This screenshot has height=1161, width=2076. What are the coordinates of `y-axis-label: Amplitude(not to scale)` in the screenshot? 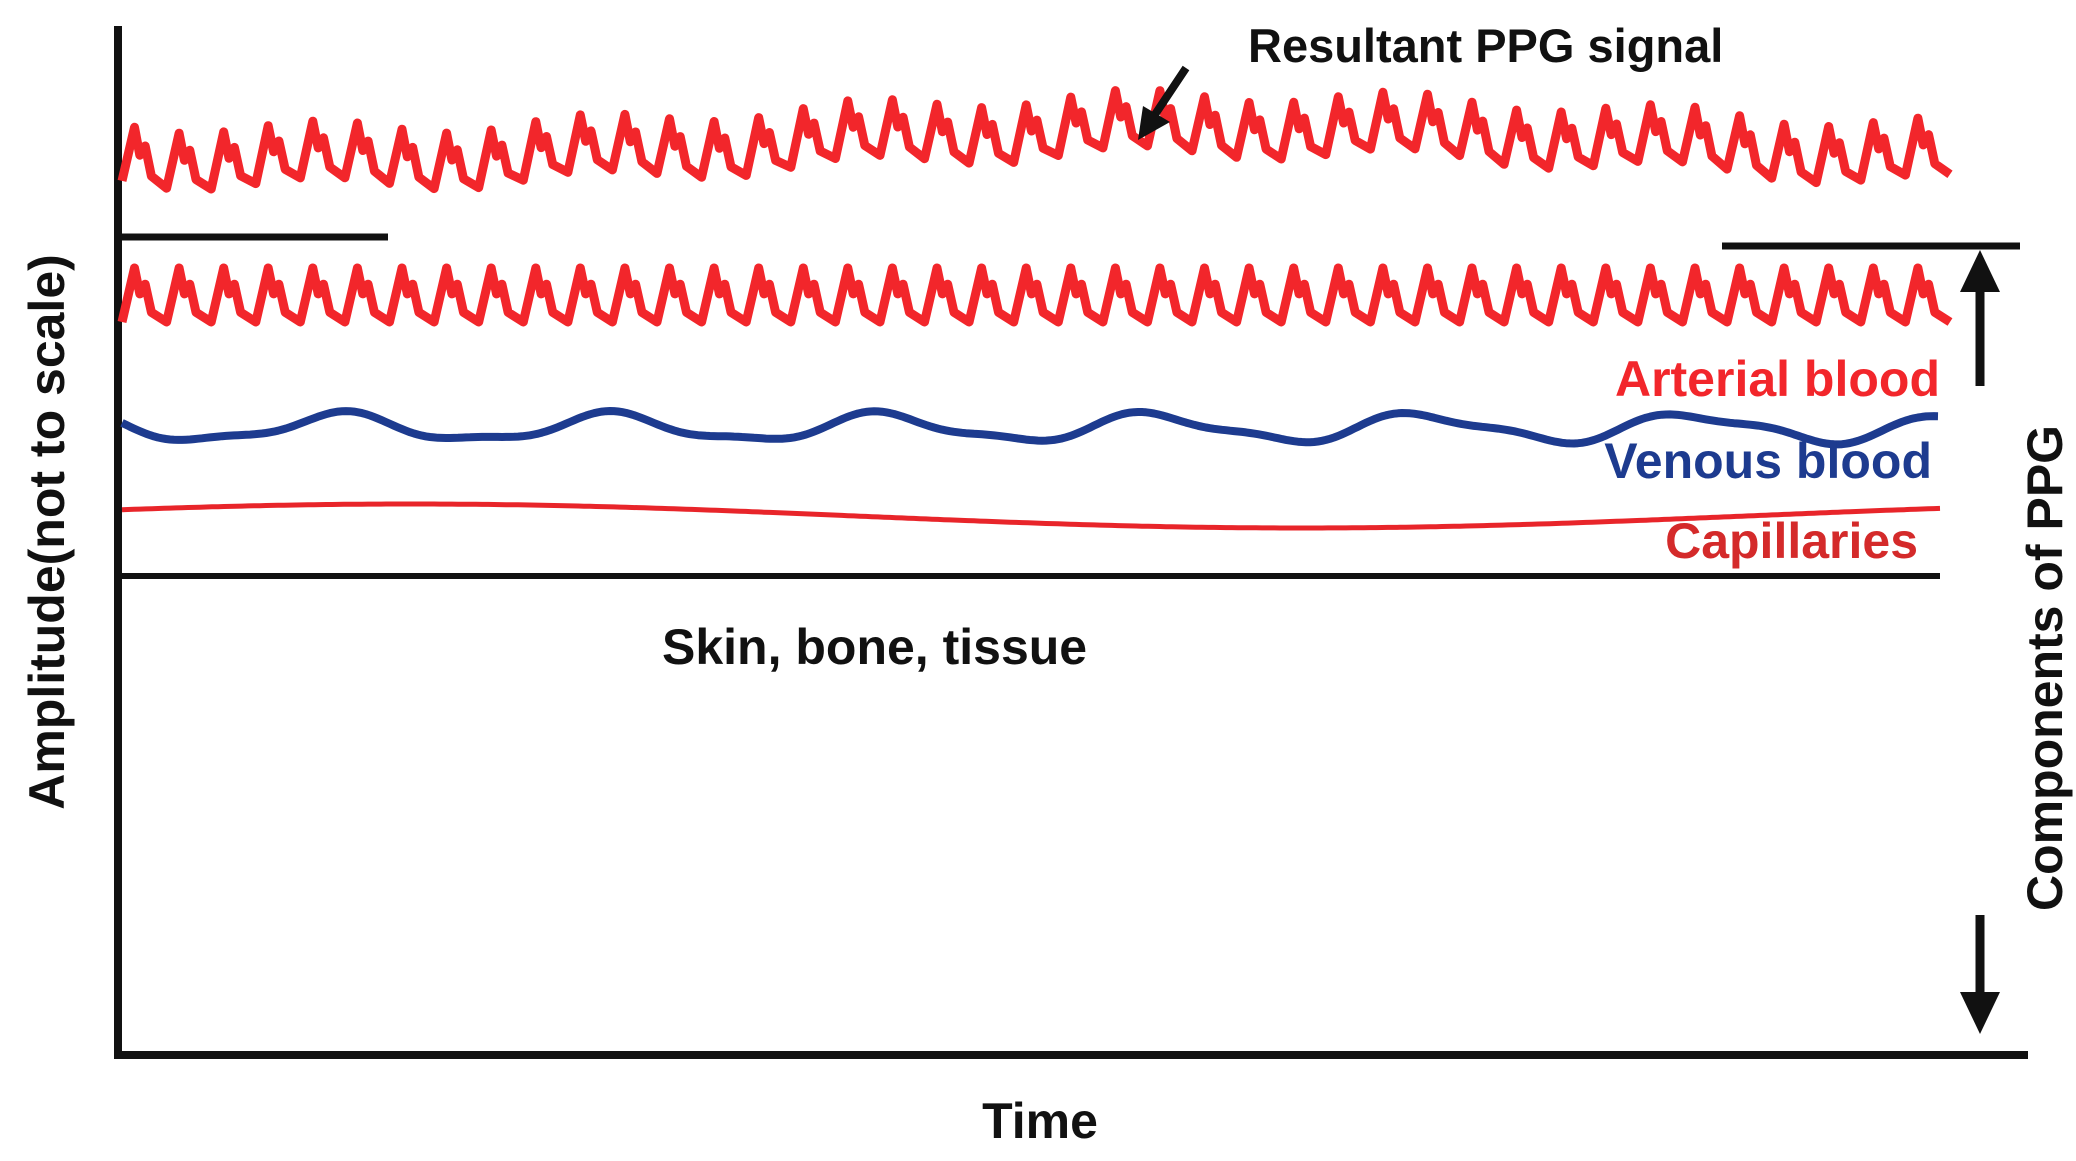 It's located at (47, 532).